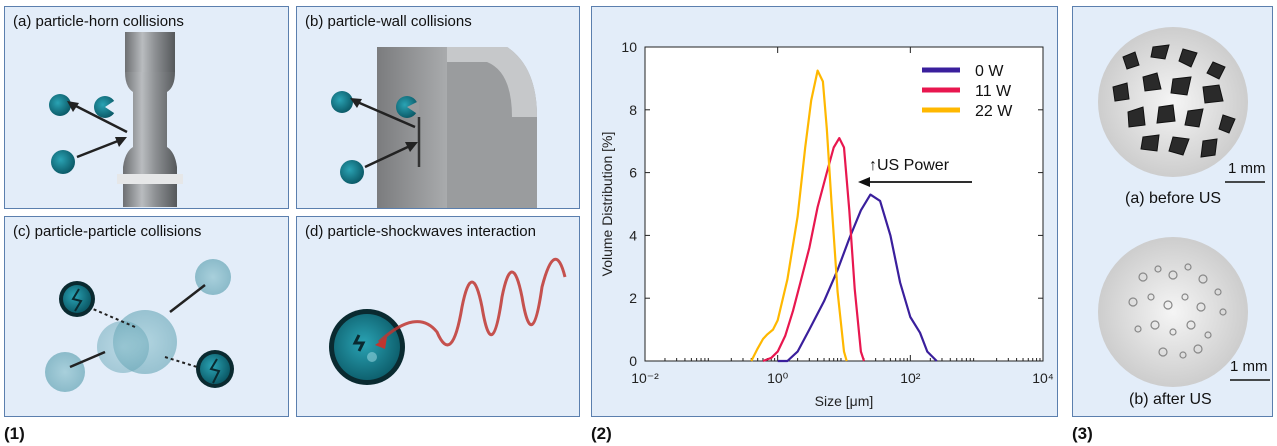 Image resolution: width=1277 pixels, height=446 pixels. I want to click on subpanel-shockwave: (d) particle-shockwaves interaction, so click(438, 316).